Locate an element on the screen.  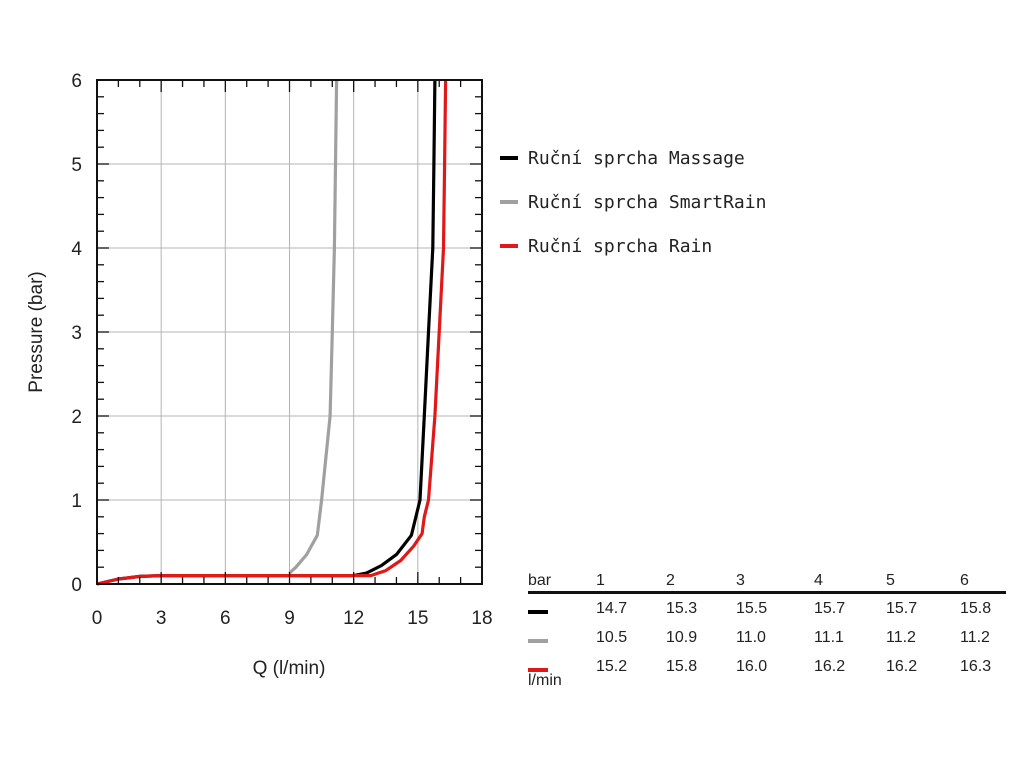
legend-swatch-smartrain is located at coordinates (509, 202).